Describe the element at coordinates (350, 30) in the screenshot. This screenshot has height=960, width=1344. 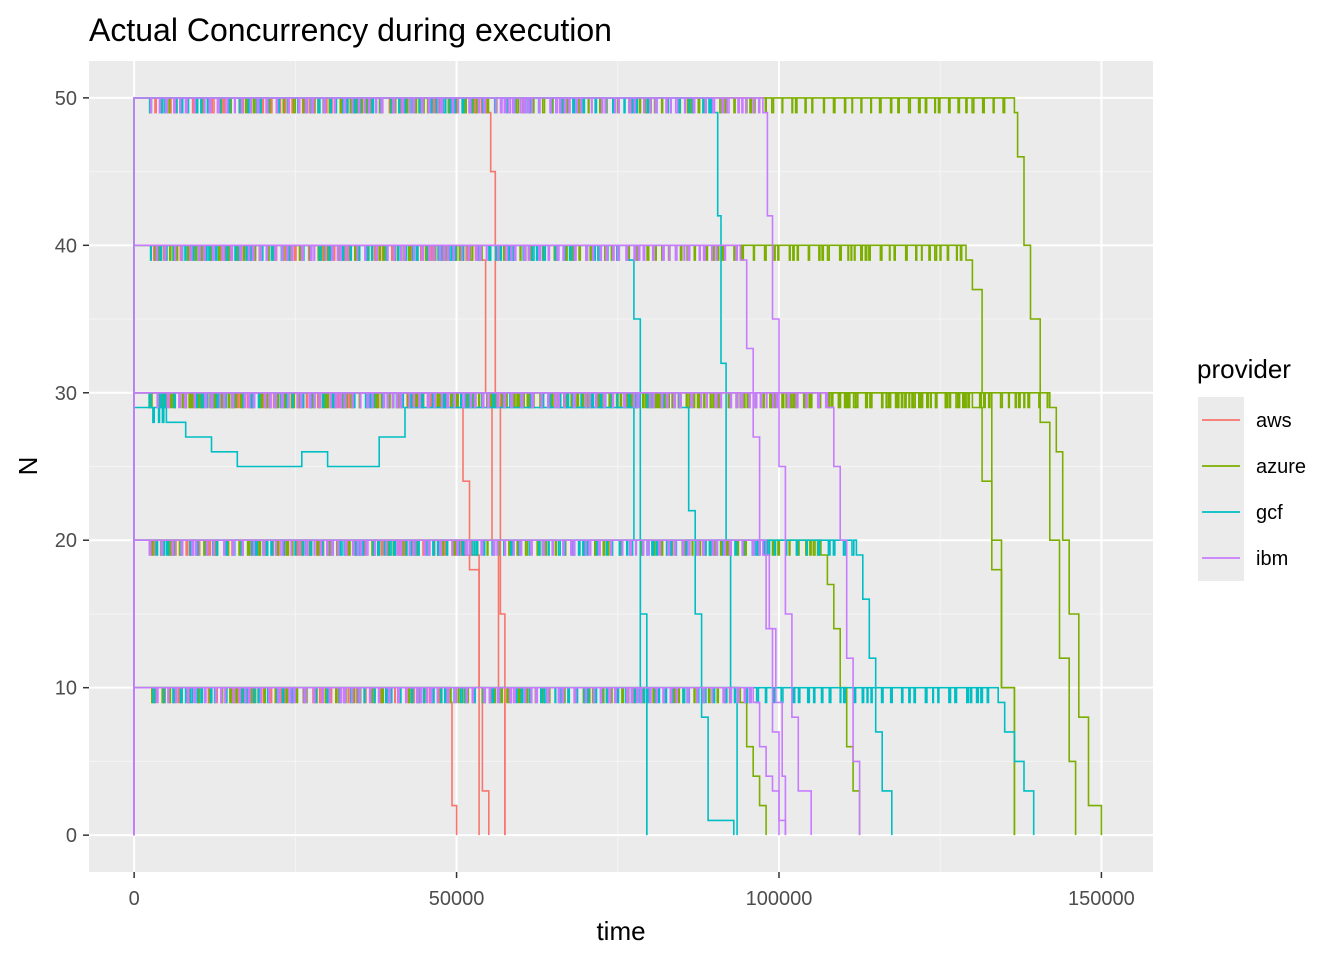
I see `chart-title: Actual Concurrency during execution` at that location.